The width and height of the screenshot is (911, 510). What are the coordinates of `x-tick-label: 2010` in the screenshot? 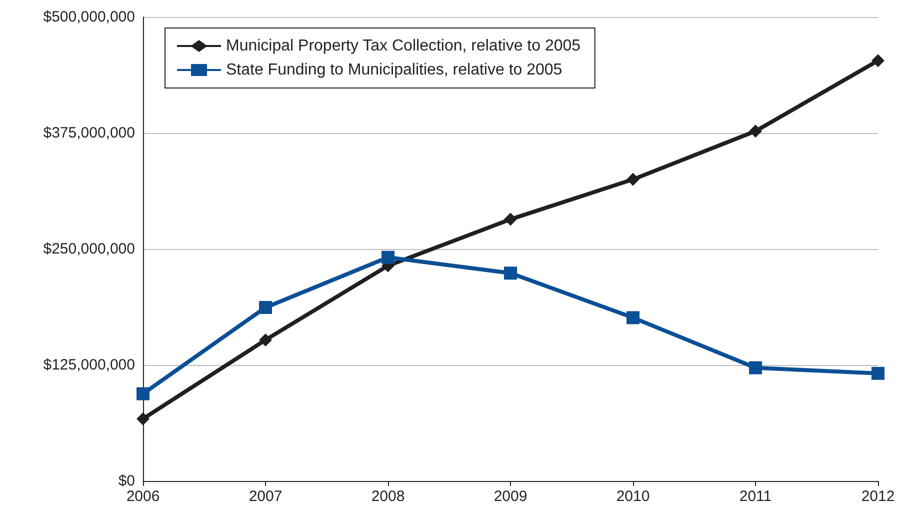 It's located at (633, 496).